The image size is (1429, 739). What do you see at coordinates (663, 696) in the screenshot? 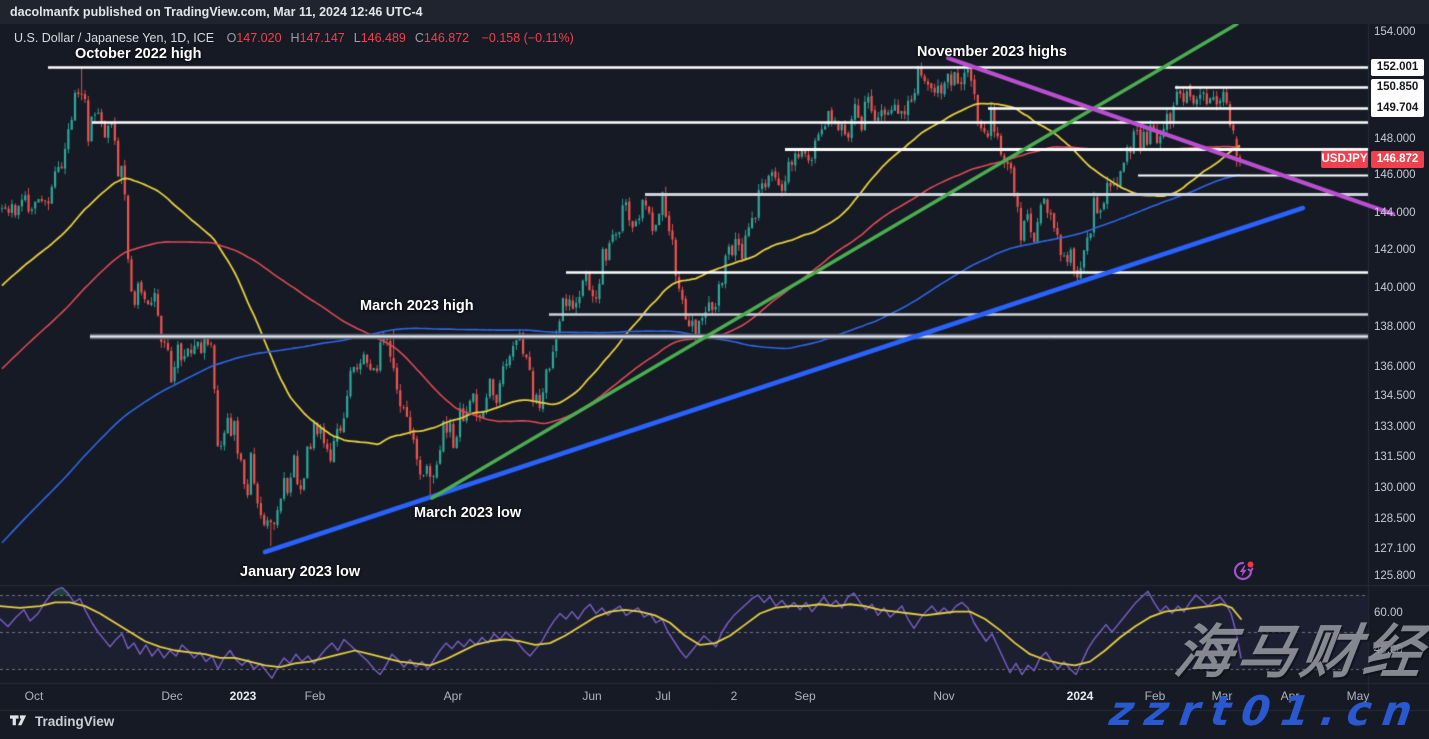
I see `time-axis-label: Jul` at bounding box center [663, 696].